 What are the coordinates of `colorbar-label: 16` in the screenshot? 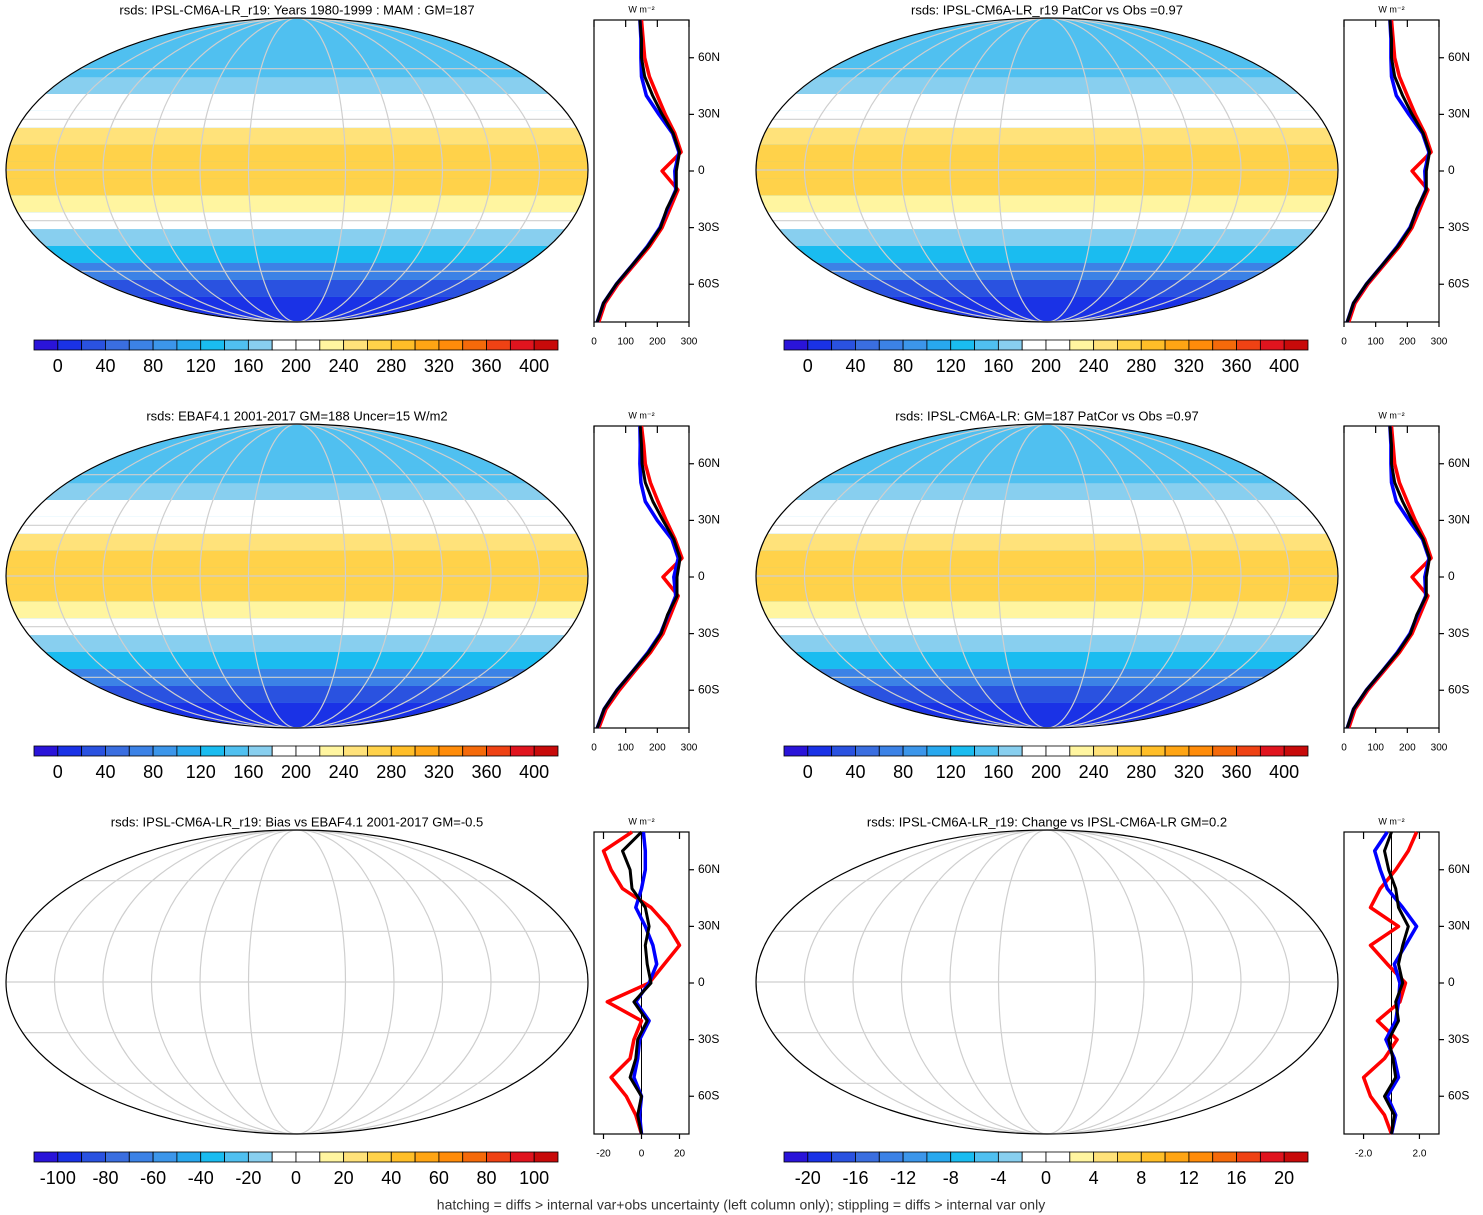 It's located at (1237, 1178).